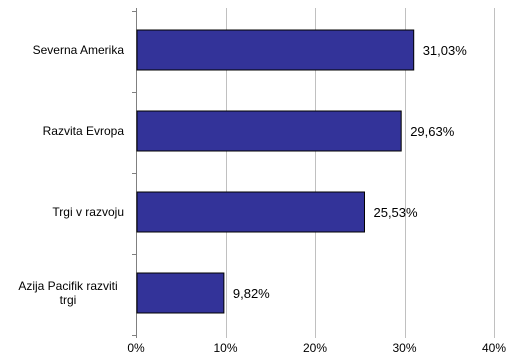  What do you see at coordinates (84, 131) in the screenshot?
I see `category-label: Razvita Evropa` at bounding box center [84, 131].